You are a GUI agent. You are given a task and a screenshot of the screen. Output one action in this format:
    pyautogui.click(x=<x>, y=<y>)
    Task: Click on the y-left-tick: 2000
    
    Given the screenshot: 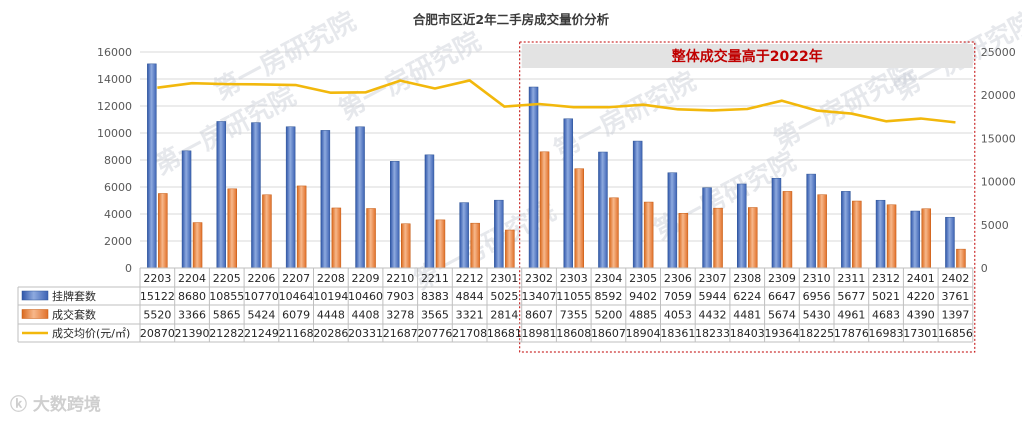 What is the action you would take?
    pyautogui.click(x=118, y=241)
    